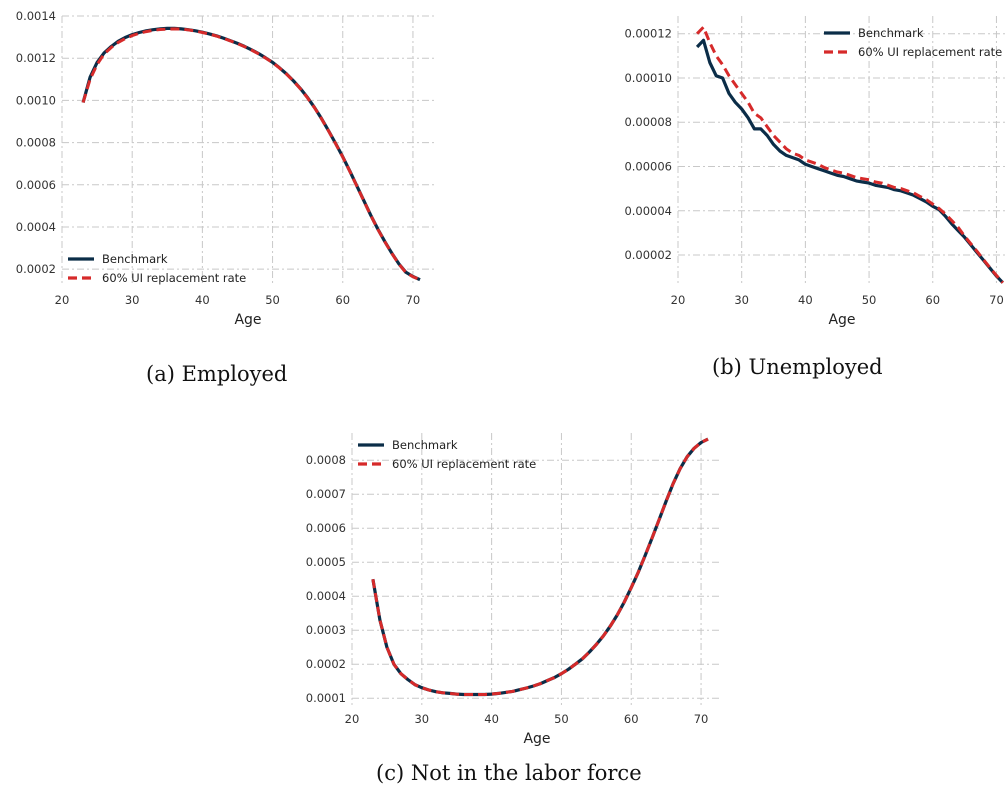 This screenshot has width=1006, height=799. I want to click on y-tick-label: 0.00008, so click(648, 122).